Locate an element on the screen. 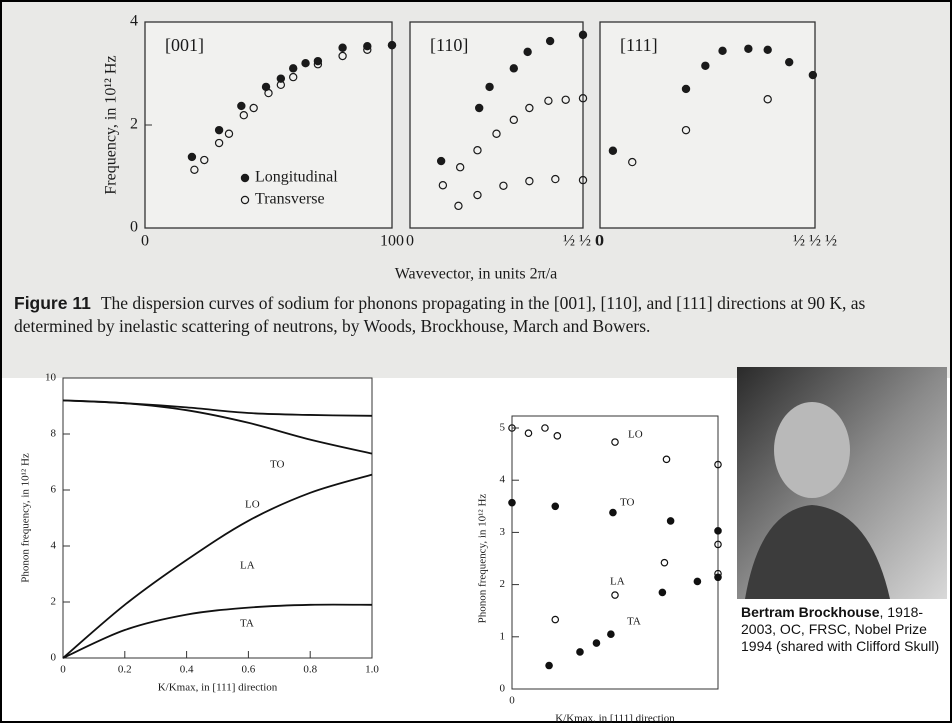 This screenshot has width=952, height=723. x-tick-label: ½ ½ 0 is located at coordinates (583, 241).